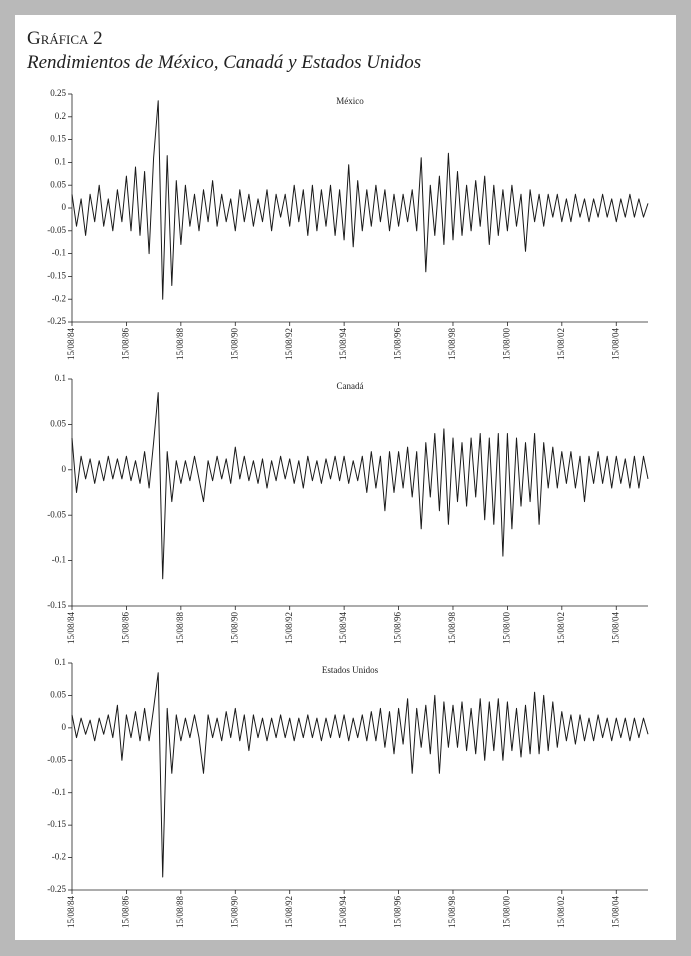 This screenshot has height=956, width=691. I want to click on figure-label: Gráfica 2, so click(65, 38).